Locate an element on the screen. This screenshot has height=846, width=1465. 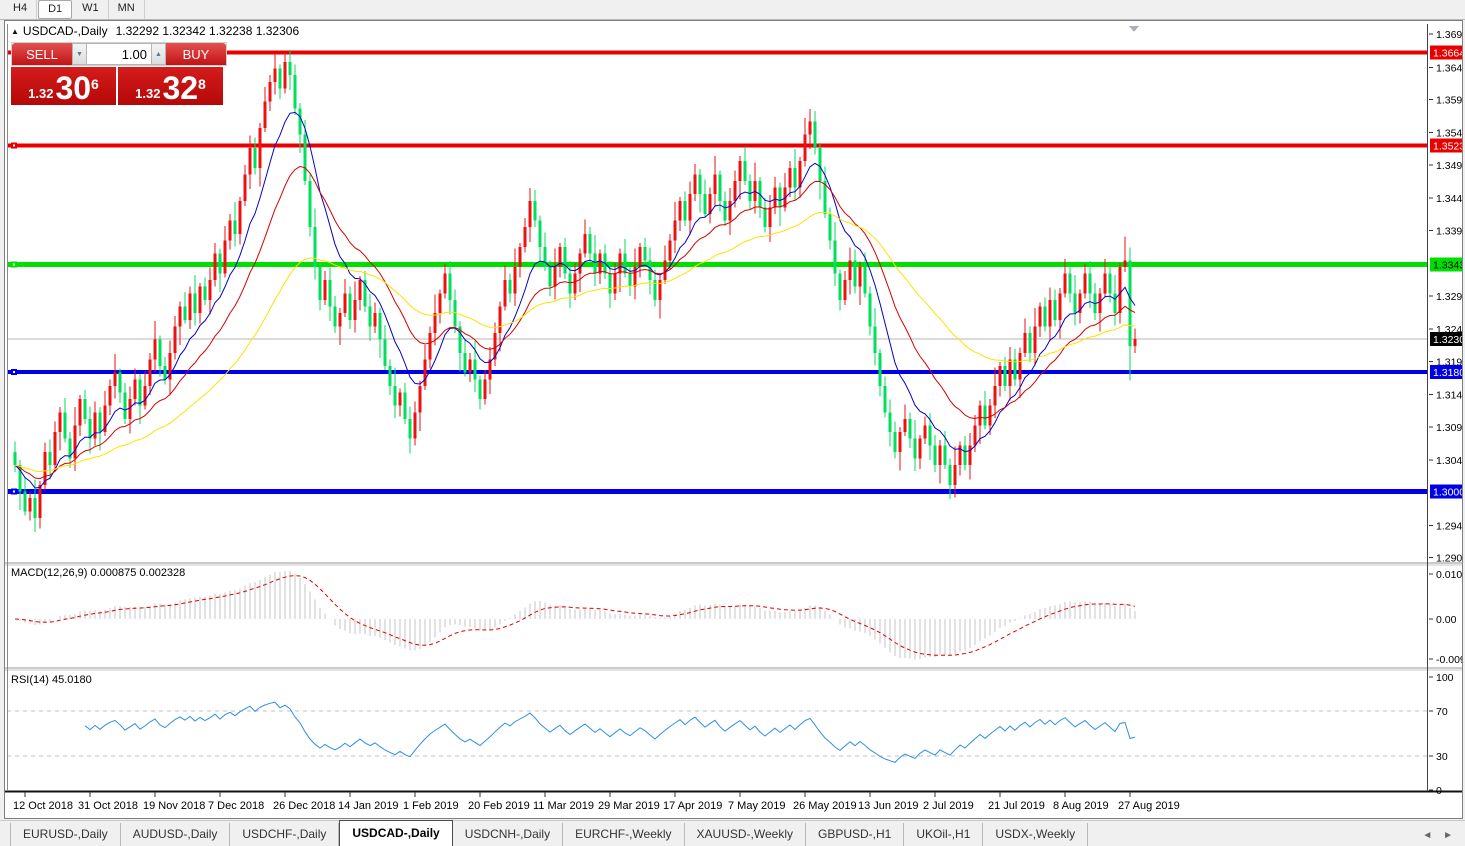
rsi-level-lines is located at coordinates (717, 733).